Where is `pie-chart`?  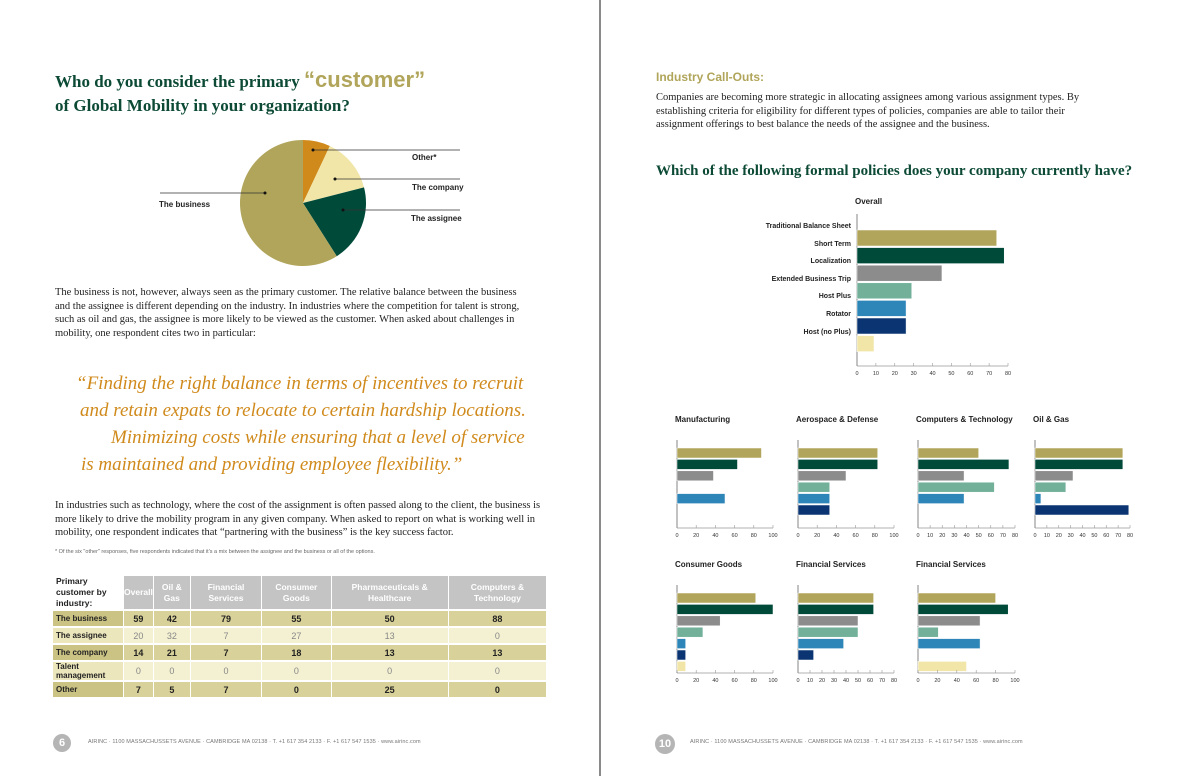 pie-chart is located at coordinates (310, 203).